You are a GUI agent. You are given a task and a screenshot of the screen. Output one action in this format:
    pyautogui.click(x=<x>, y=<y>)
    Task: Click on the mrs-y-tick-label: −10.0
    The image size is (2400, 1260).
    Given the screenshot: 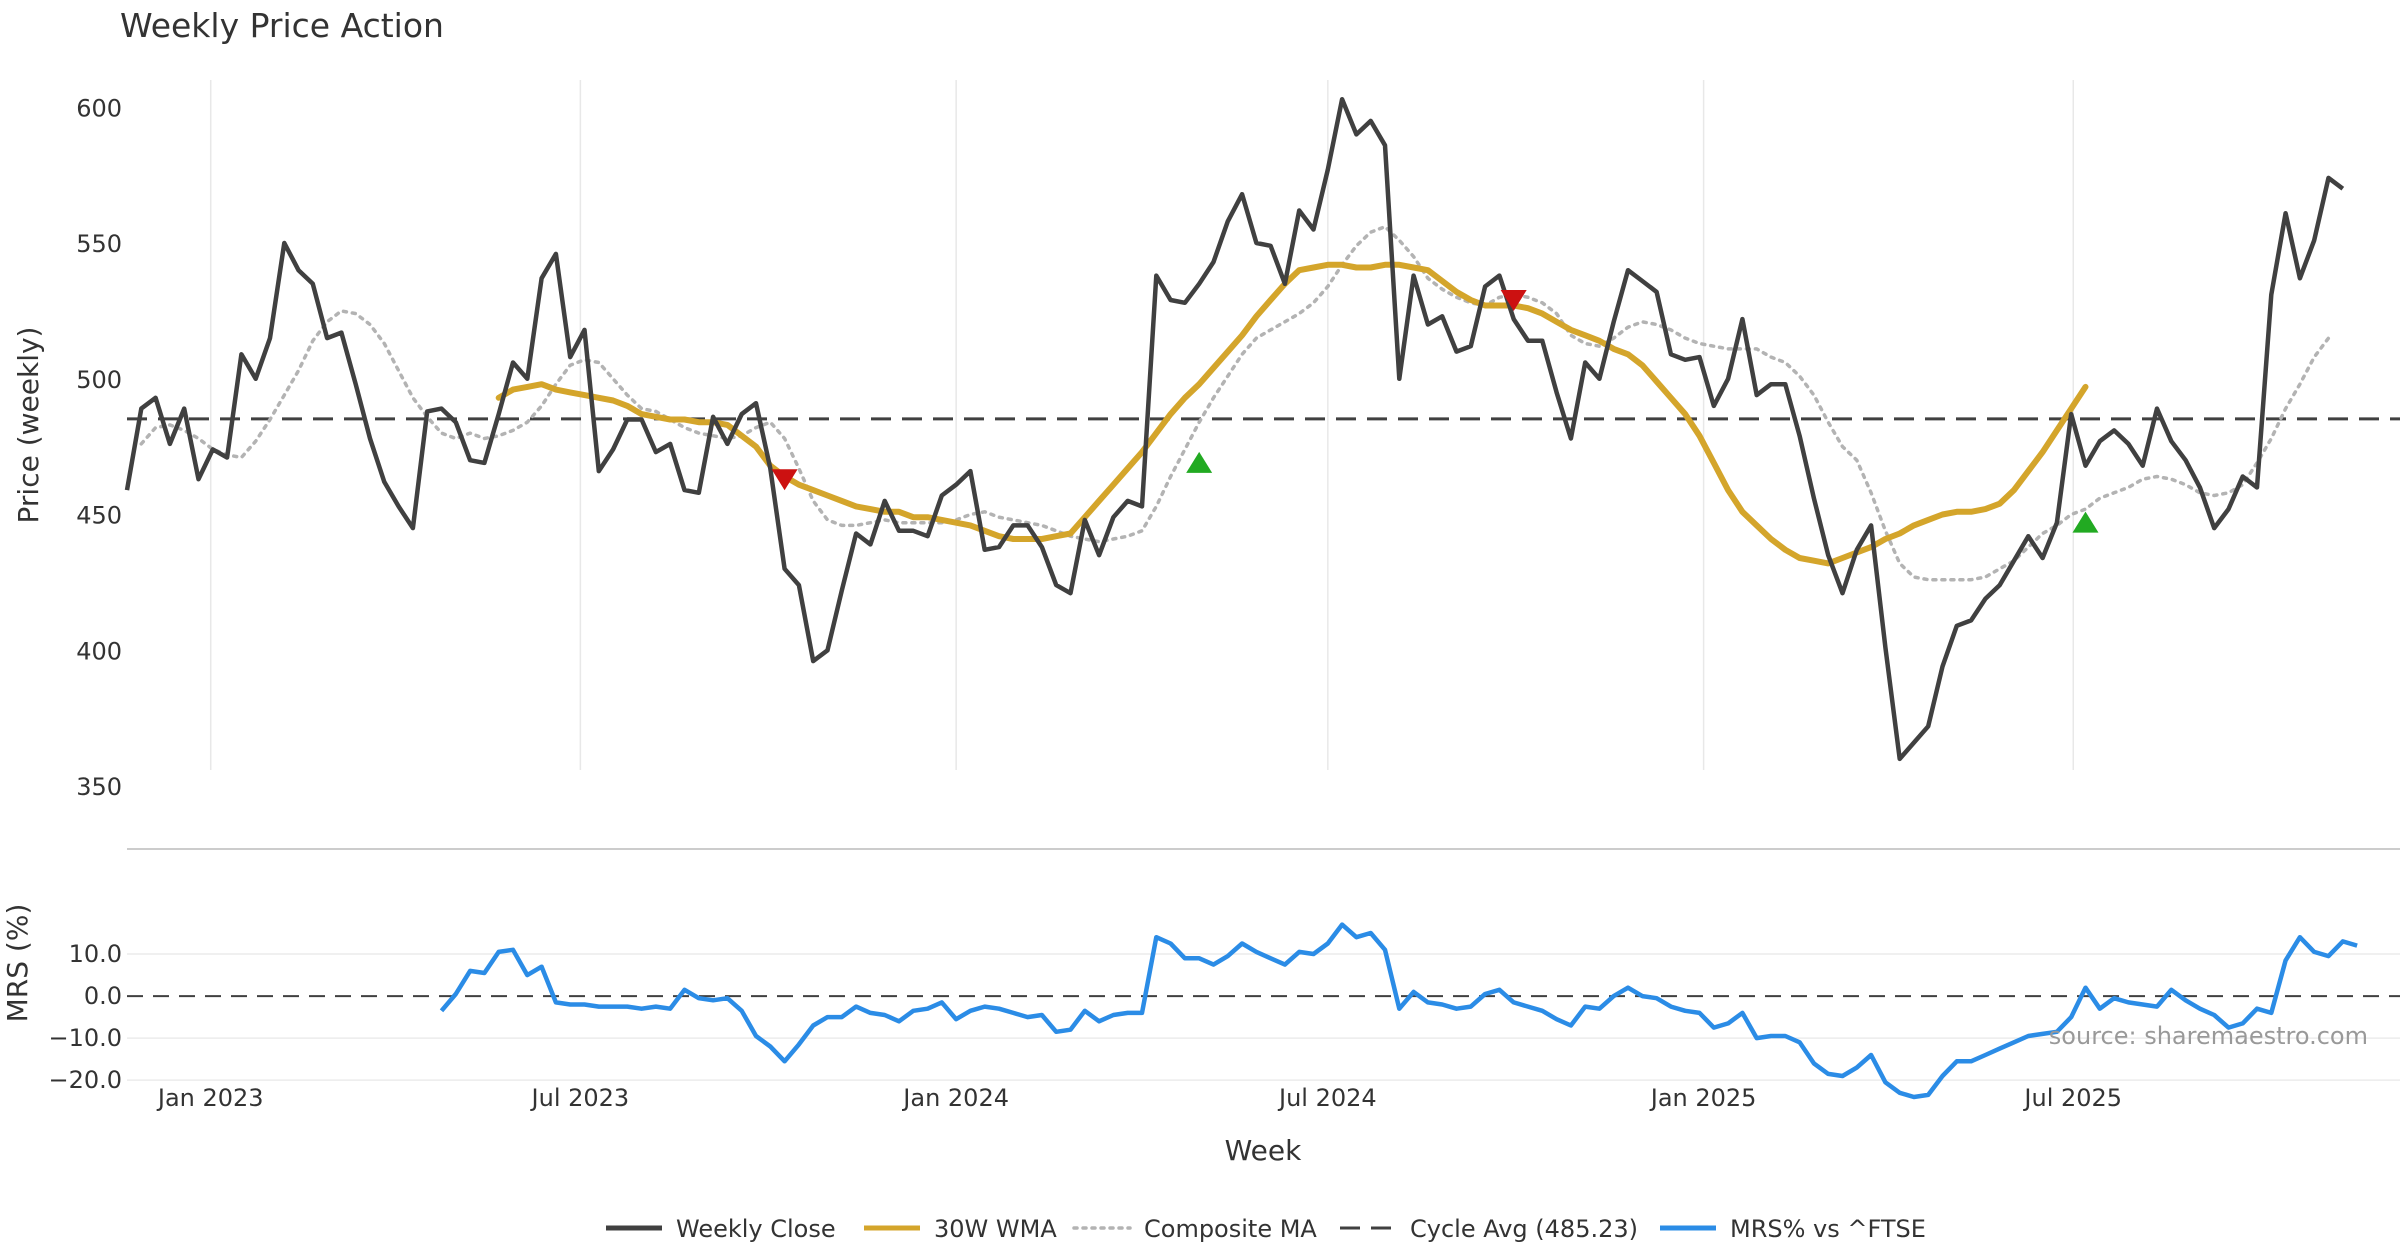 What is the action you would take?
    pyautogui.click(x=85, y=1038)
    